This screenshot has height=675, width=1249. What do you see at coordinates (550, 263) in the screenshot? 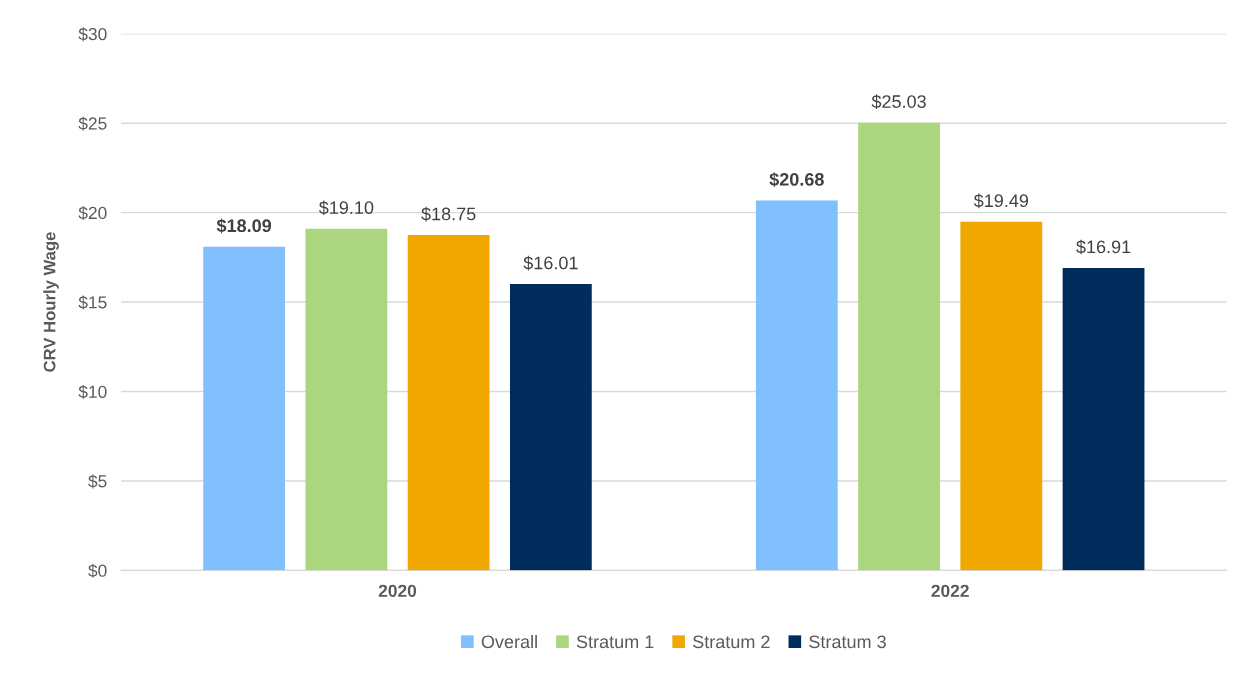
I see `data-label: $16.01` at bounding box center [550, 263].